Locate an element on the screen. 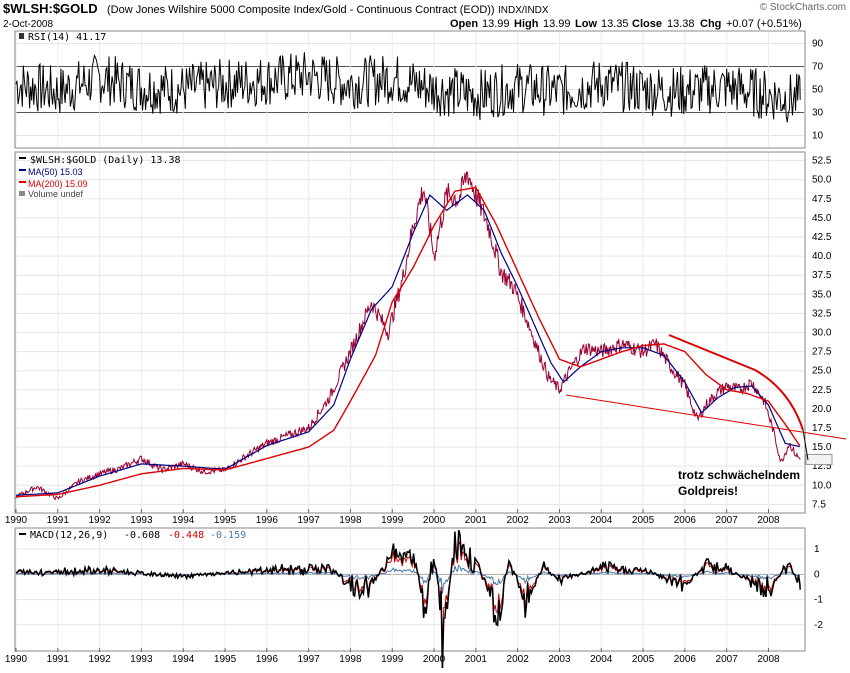 This screenshot has height=673, width=850. annotation-pointer is located at coordinates (805, 445).